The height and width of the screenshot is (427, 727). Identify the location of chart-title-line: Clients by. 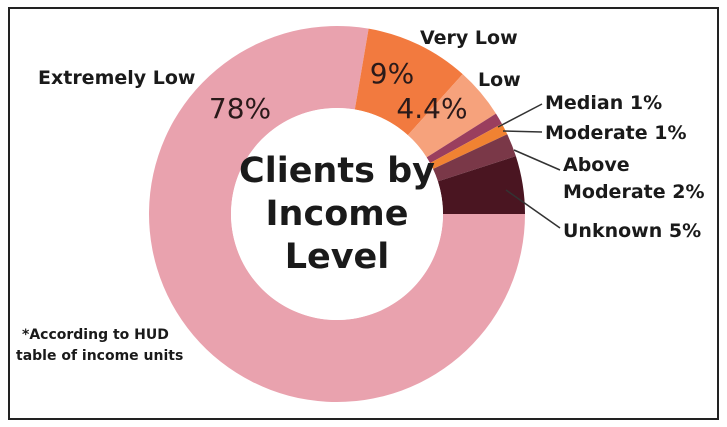
(337, 171).